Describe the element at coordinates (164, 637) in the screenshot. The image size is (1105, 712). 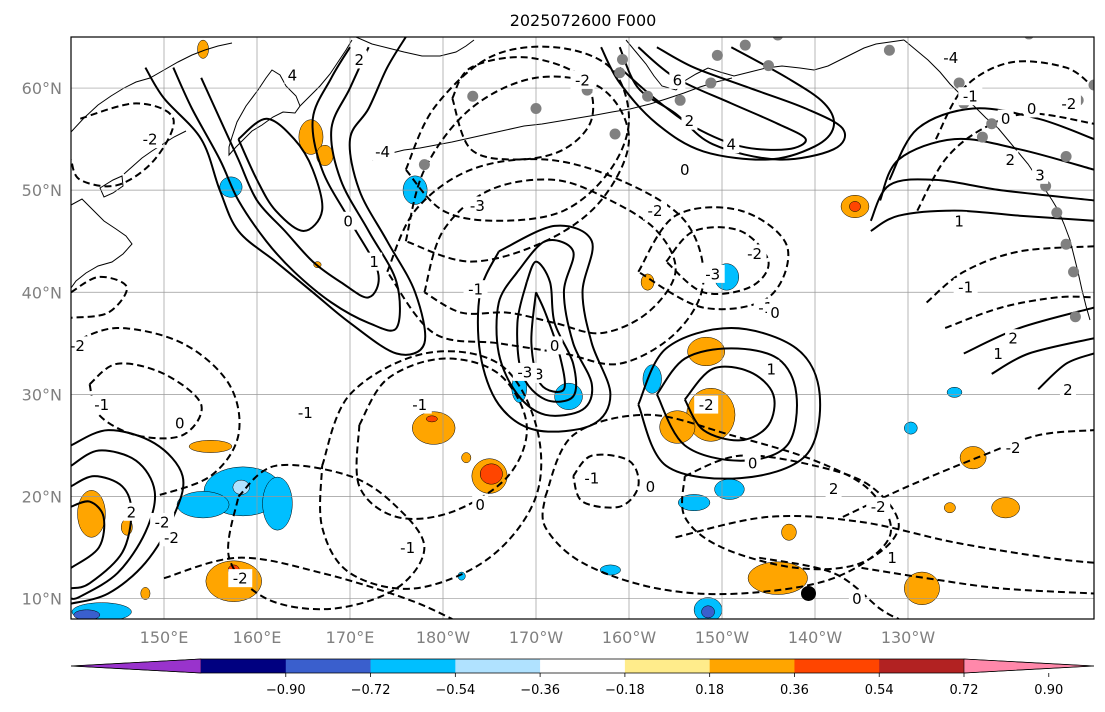
I see `longitude-tick-label: 150°E` at that location.